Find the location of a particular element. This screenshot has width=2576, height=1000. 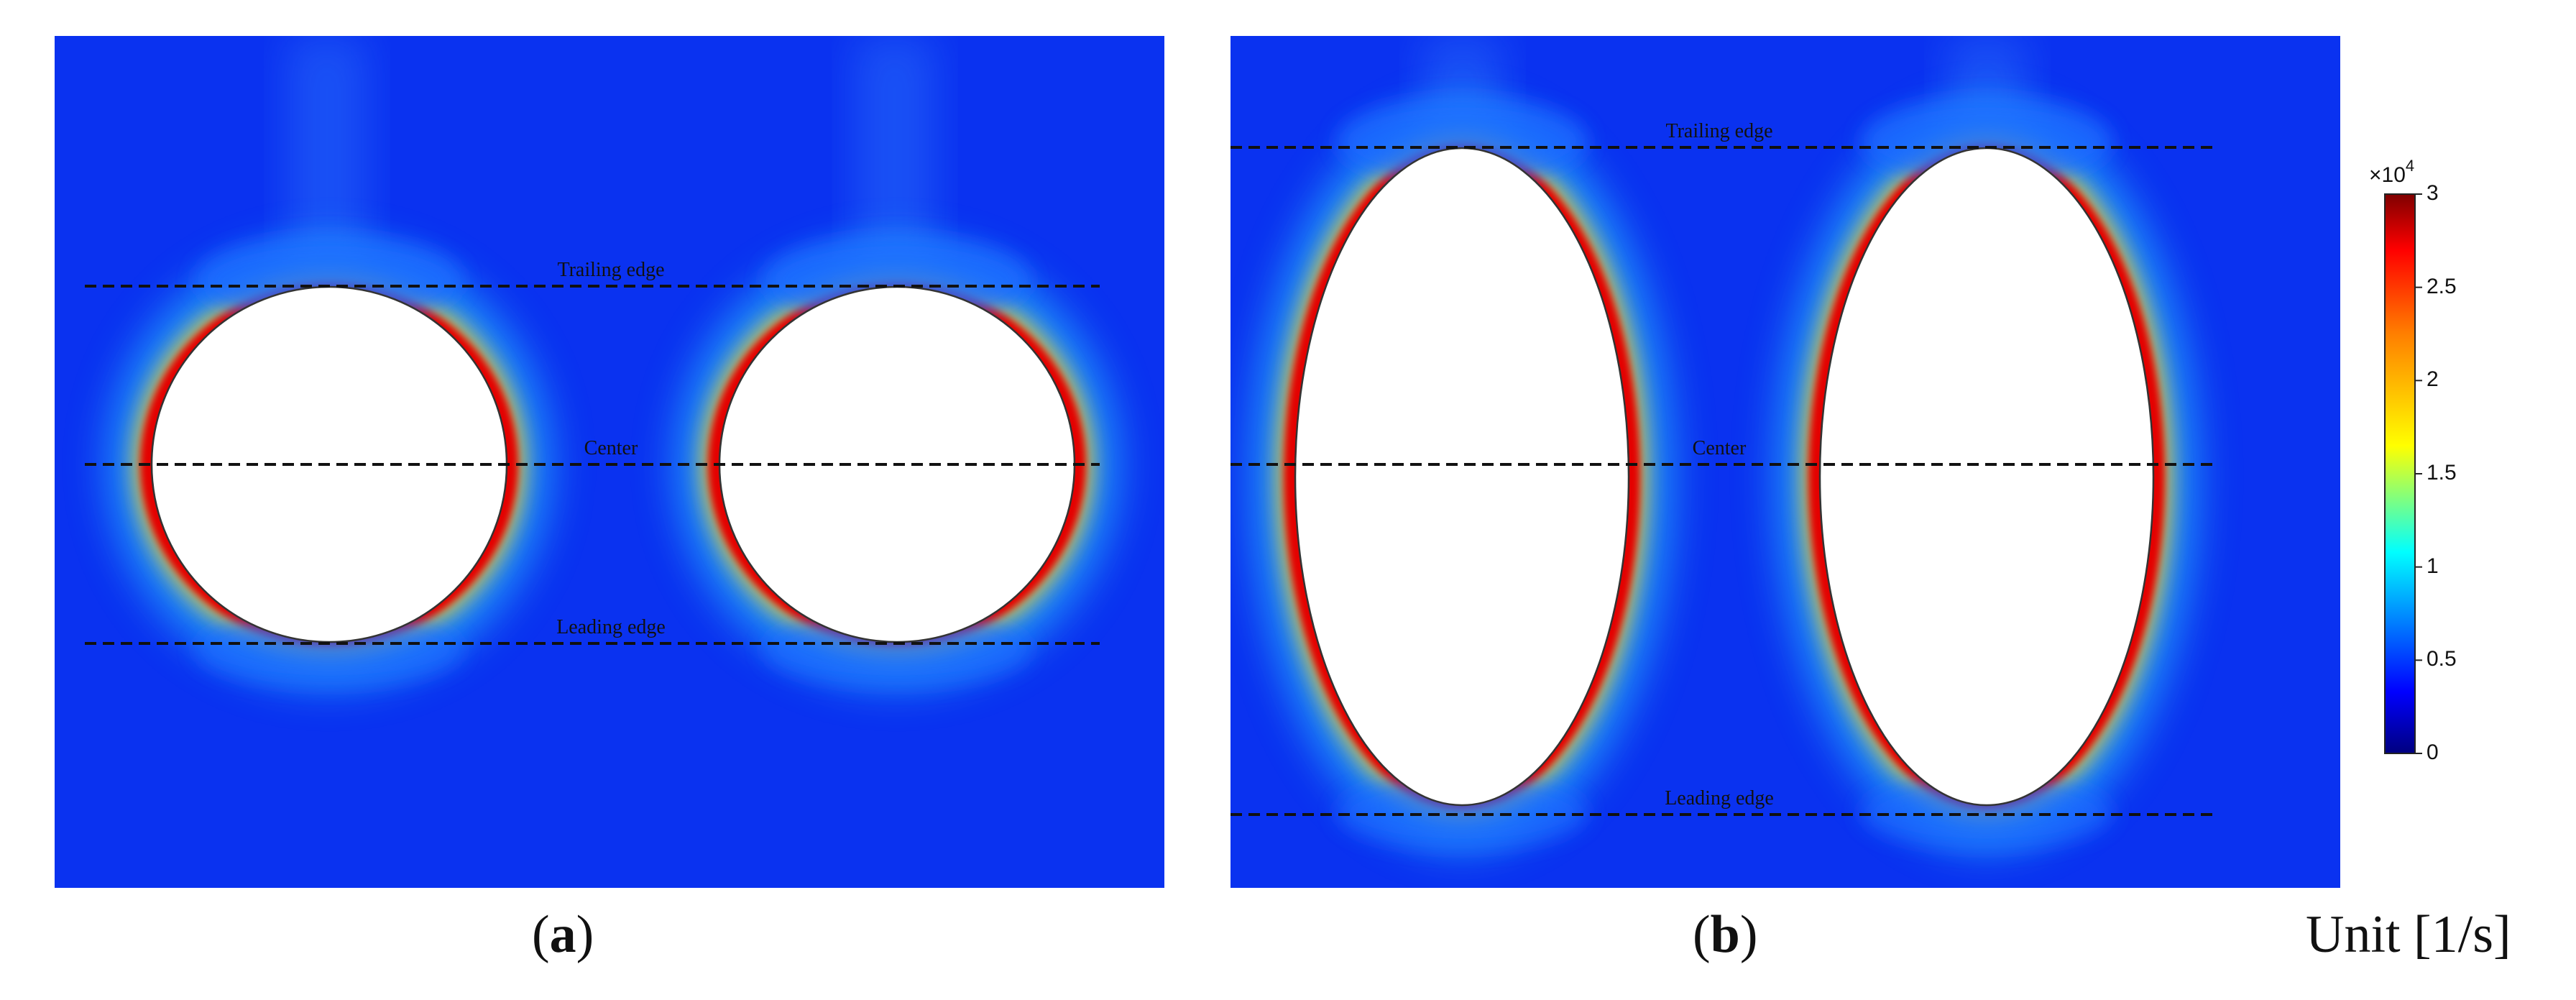

colorbar-tick-label: 2 is located at coordinates (2432, 379).